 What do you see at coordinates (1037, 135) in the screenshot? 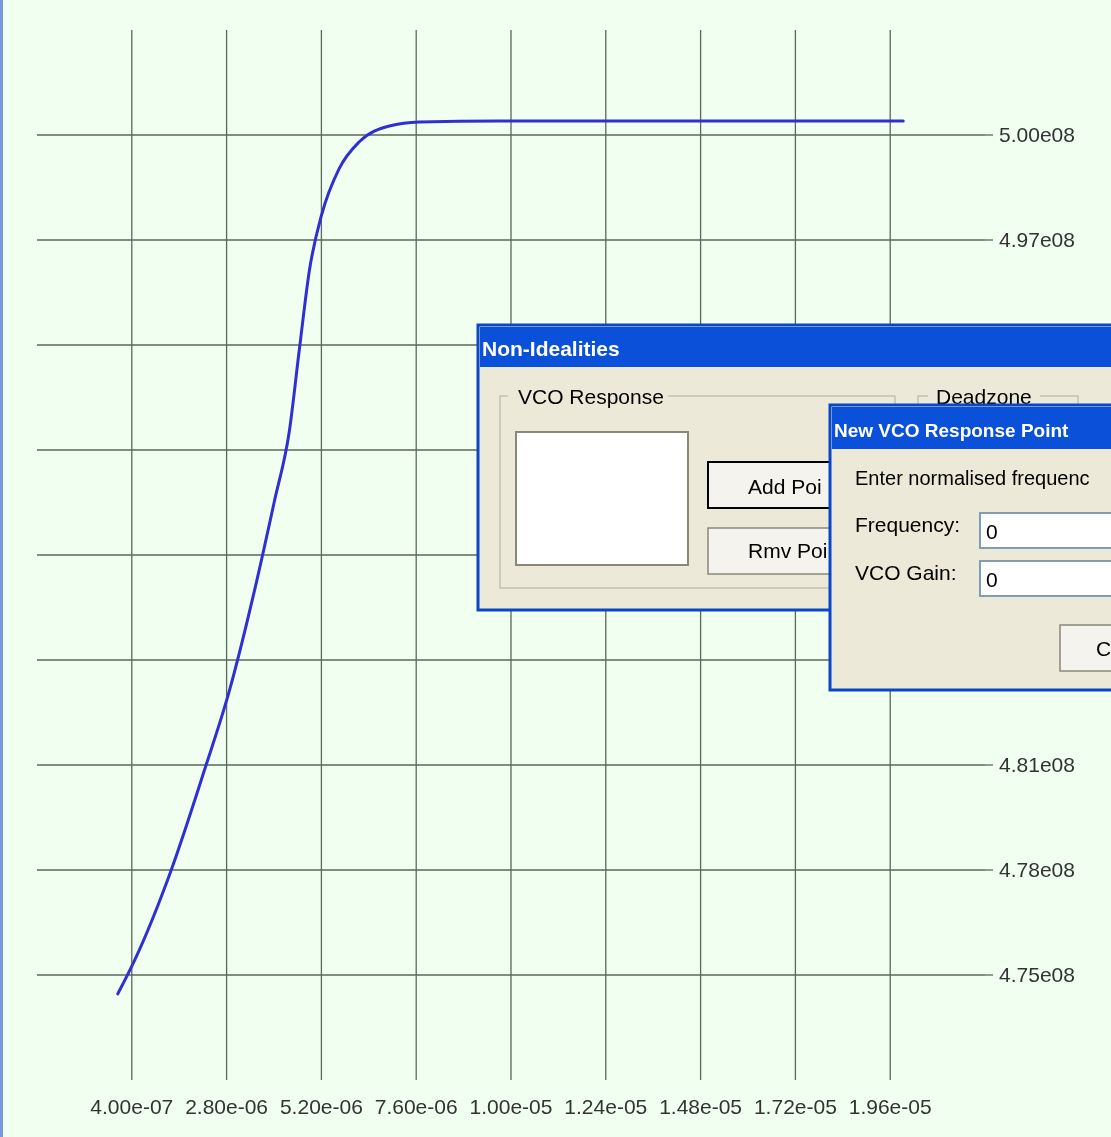
I see `y-tick-label: 5.00e08` at bounding box center [1037, 135].